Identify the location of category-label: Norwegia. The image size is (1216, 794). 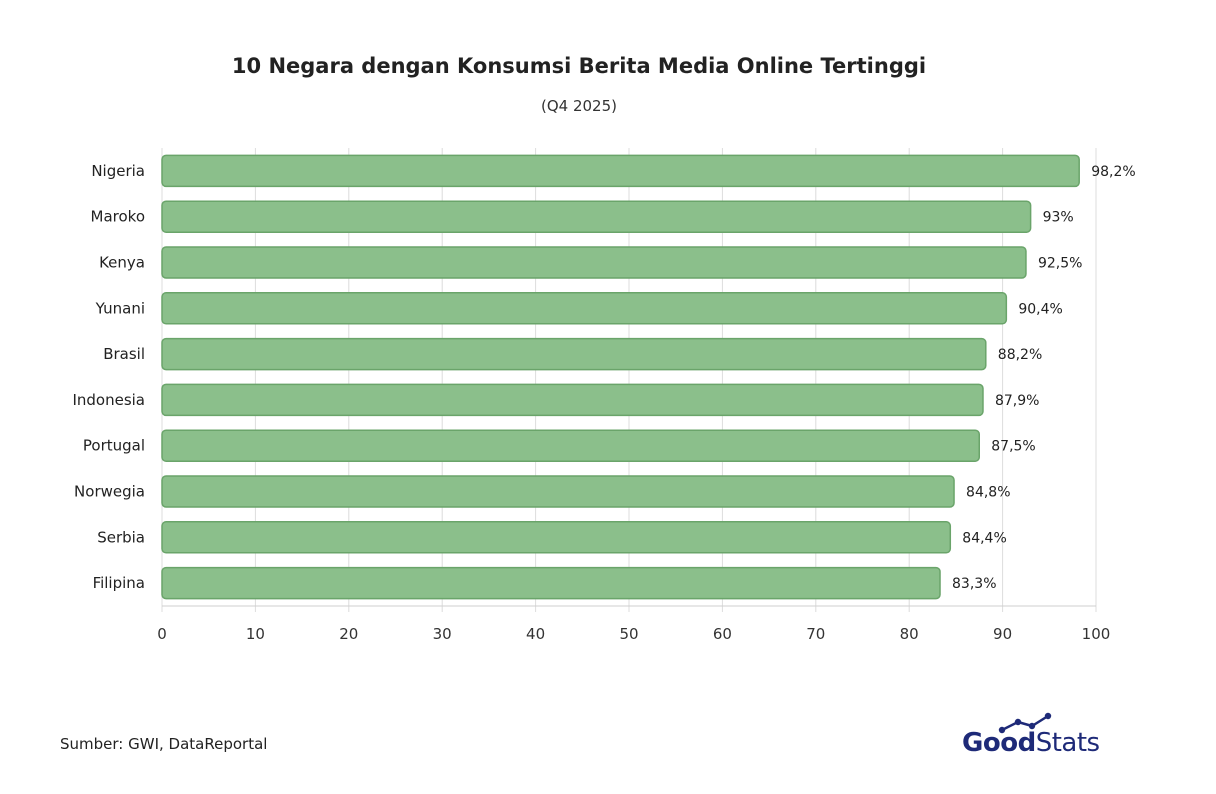
(109, 492).